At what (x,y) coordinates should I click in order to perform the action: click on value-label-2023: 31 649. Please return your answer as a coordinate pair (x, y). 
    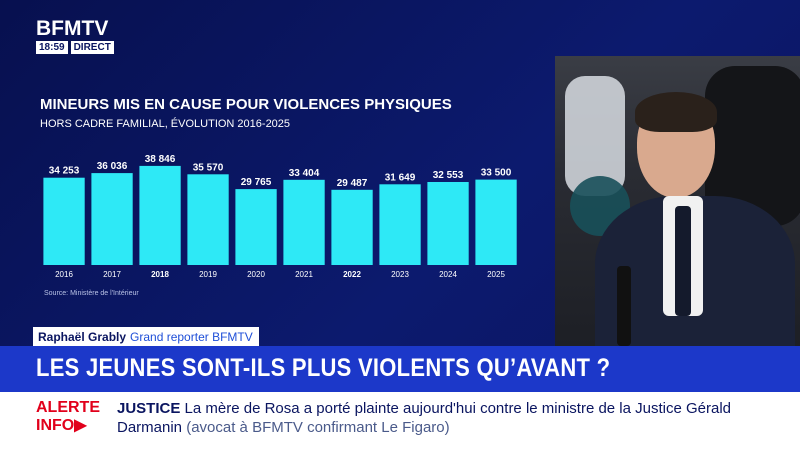
    Looking at the image, I should click on (400, 177).